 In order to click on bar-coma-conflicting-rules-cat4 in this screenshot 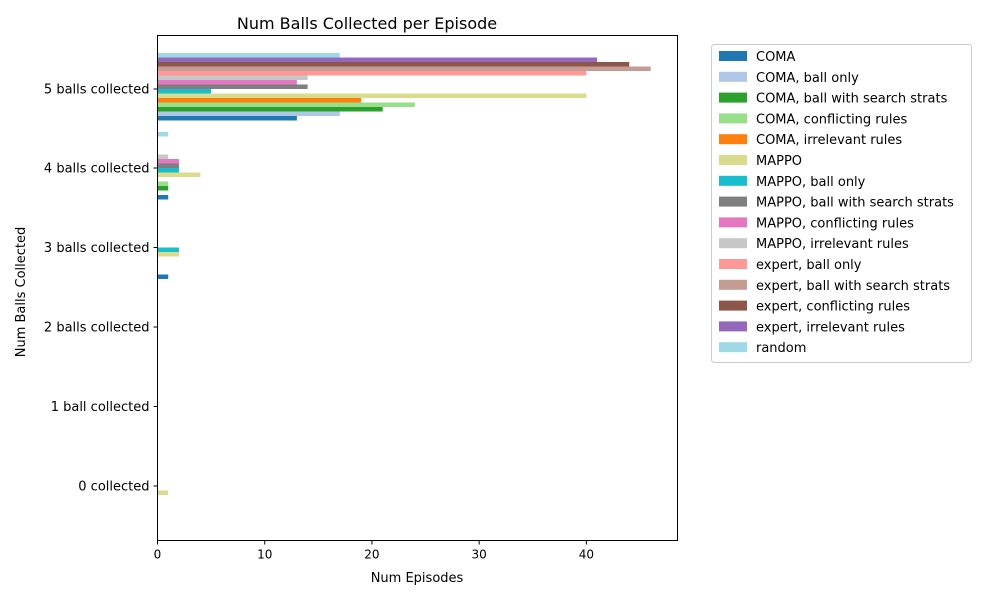, I will do `click(163, 183)`.